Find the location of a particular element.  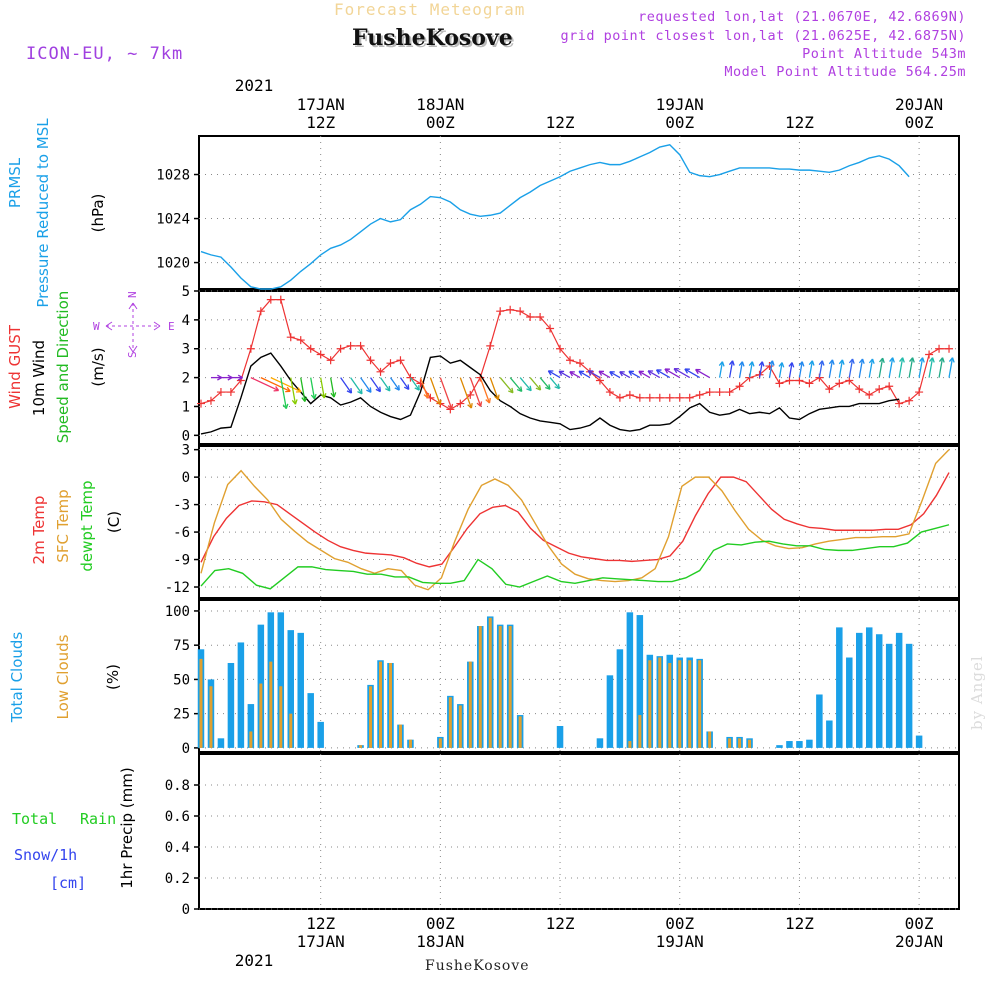

pressure-tick-label: 1020 is located at coordinates (173, 264).